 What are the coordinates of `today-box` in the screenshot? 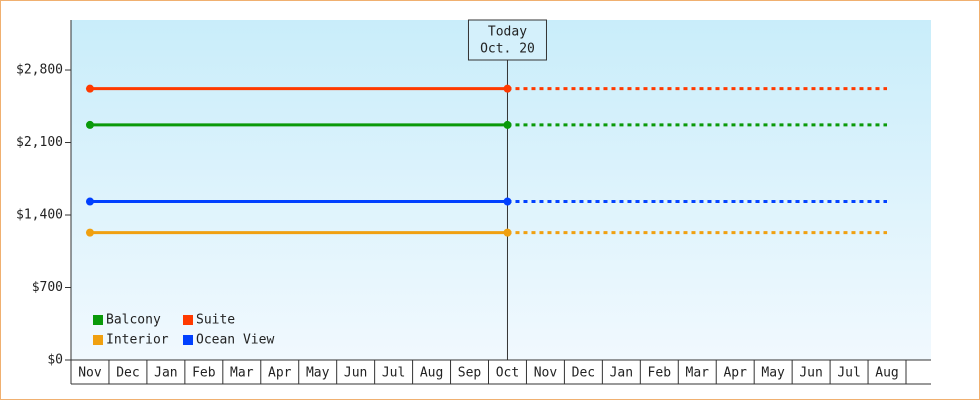 It's located at (507, 40).